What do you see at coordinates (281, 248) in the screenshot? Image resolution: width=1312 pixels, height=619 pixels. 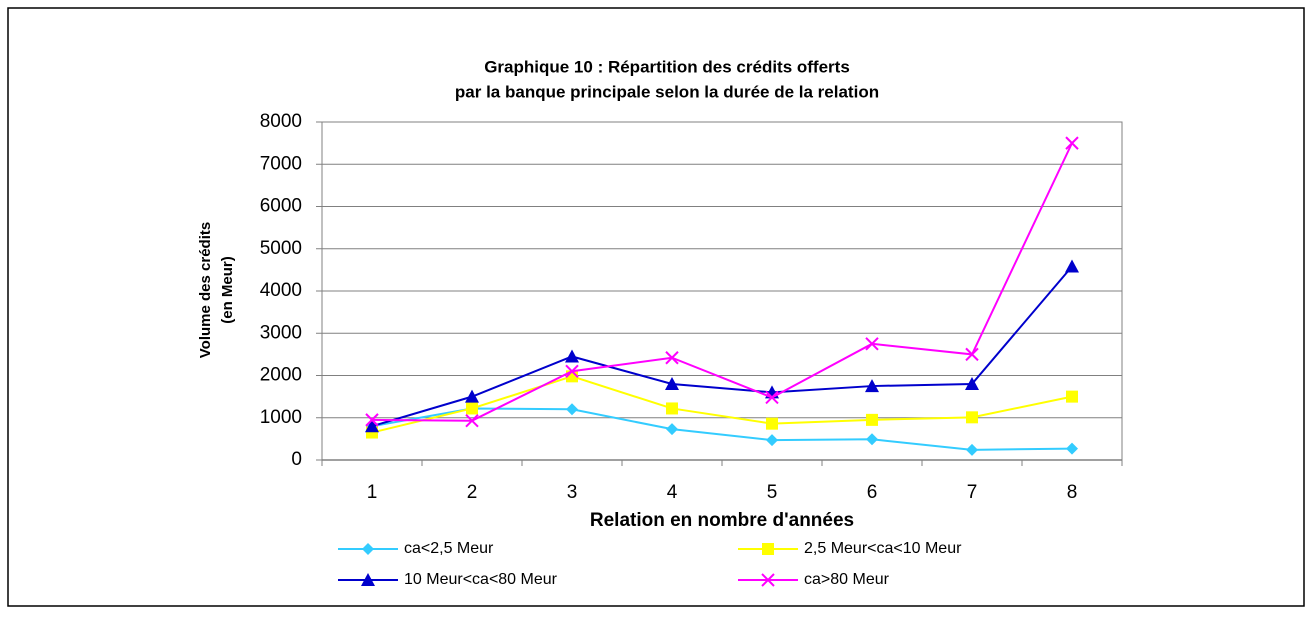 I see `y-tick-label: 5000` at bounding box center [281, 248].